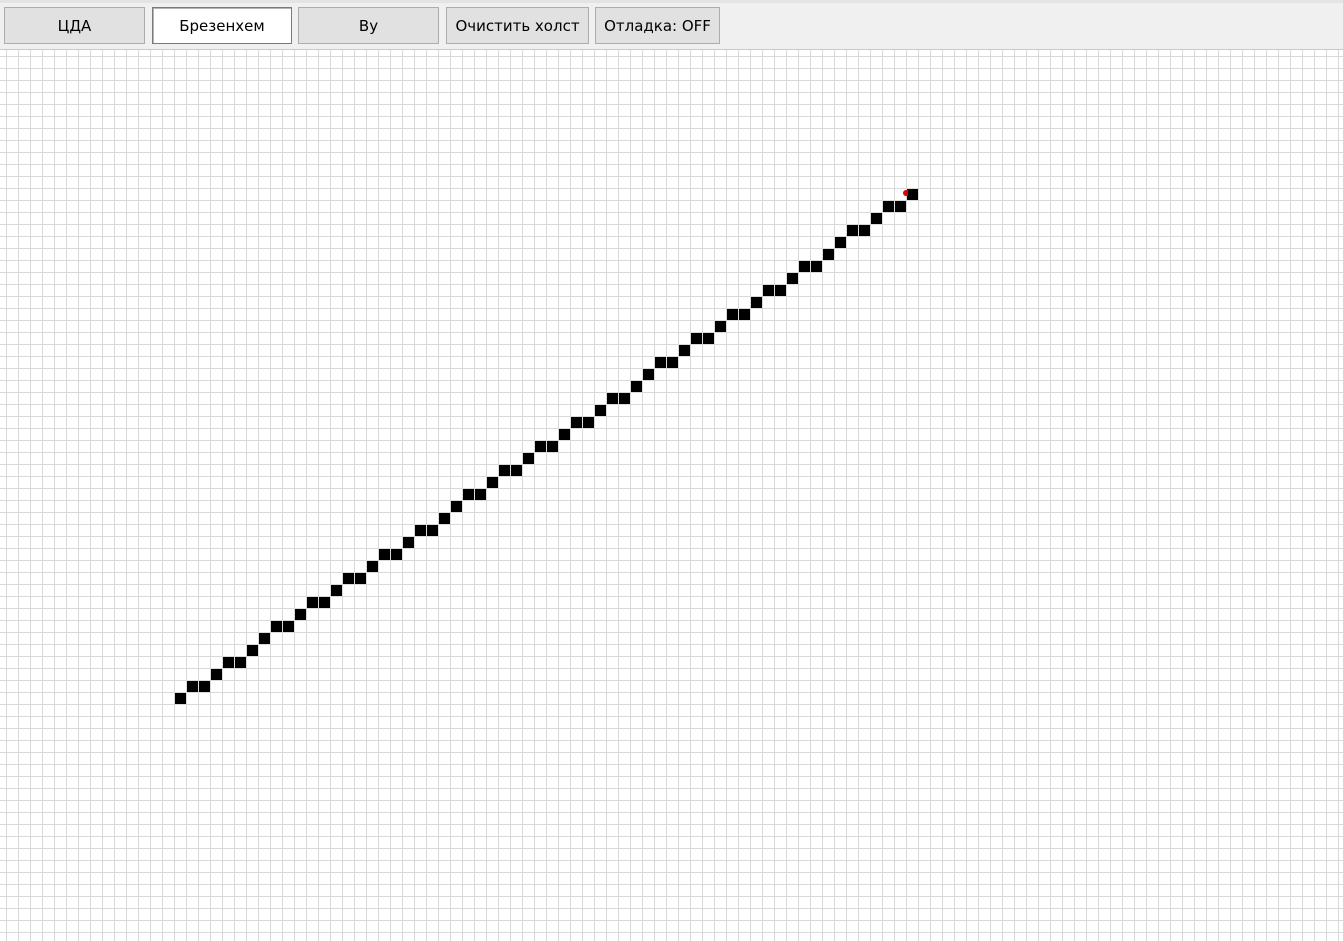 The width and height of the screenshot is (1343, 941). I want to click on cursor-marker, so click(905, 193).